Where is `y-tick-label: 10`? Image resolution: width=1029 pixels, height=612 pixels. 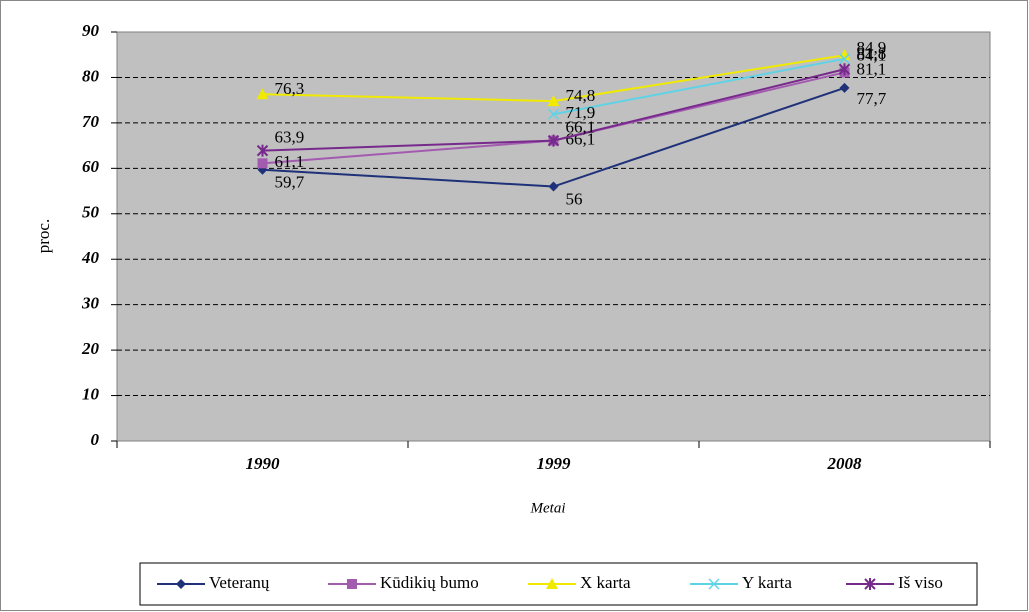
y-tick-label: 10 is located at coordinates (91, 393).